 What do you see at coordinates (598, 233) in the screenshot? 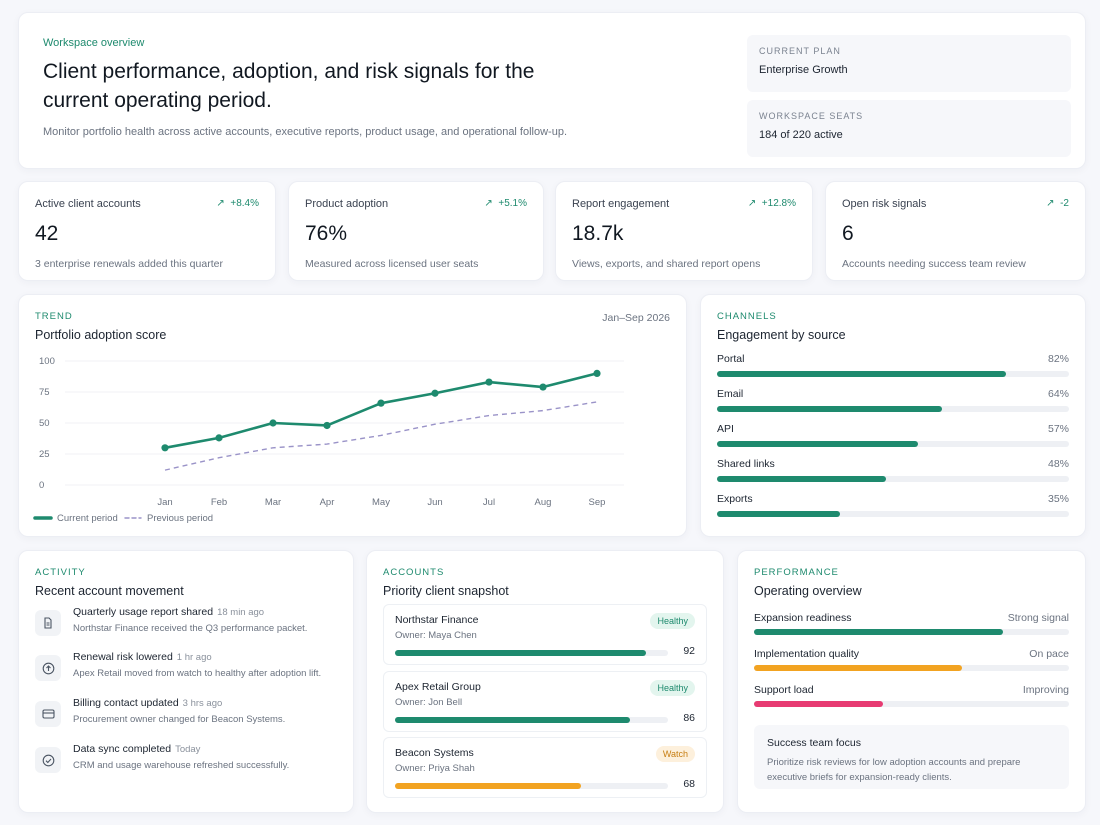
I see `kpi-value: 18.7k` at bounding box center [598, 233].